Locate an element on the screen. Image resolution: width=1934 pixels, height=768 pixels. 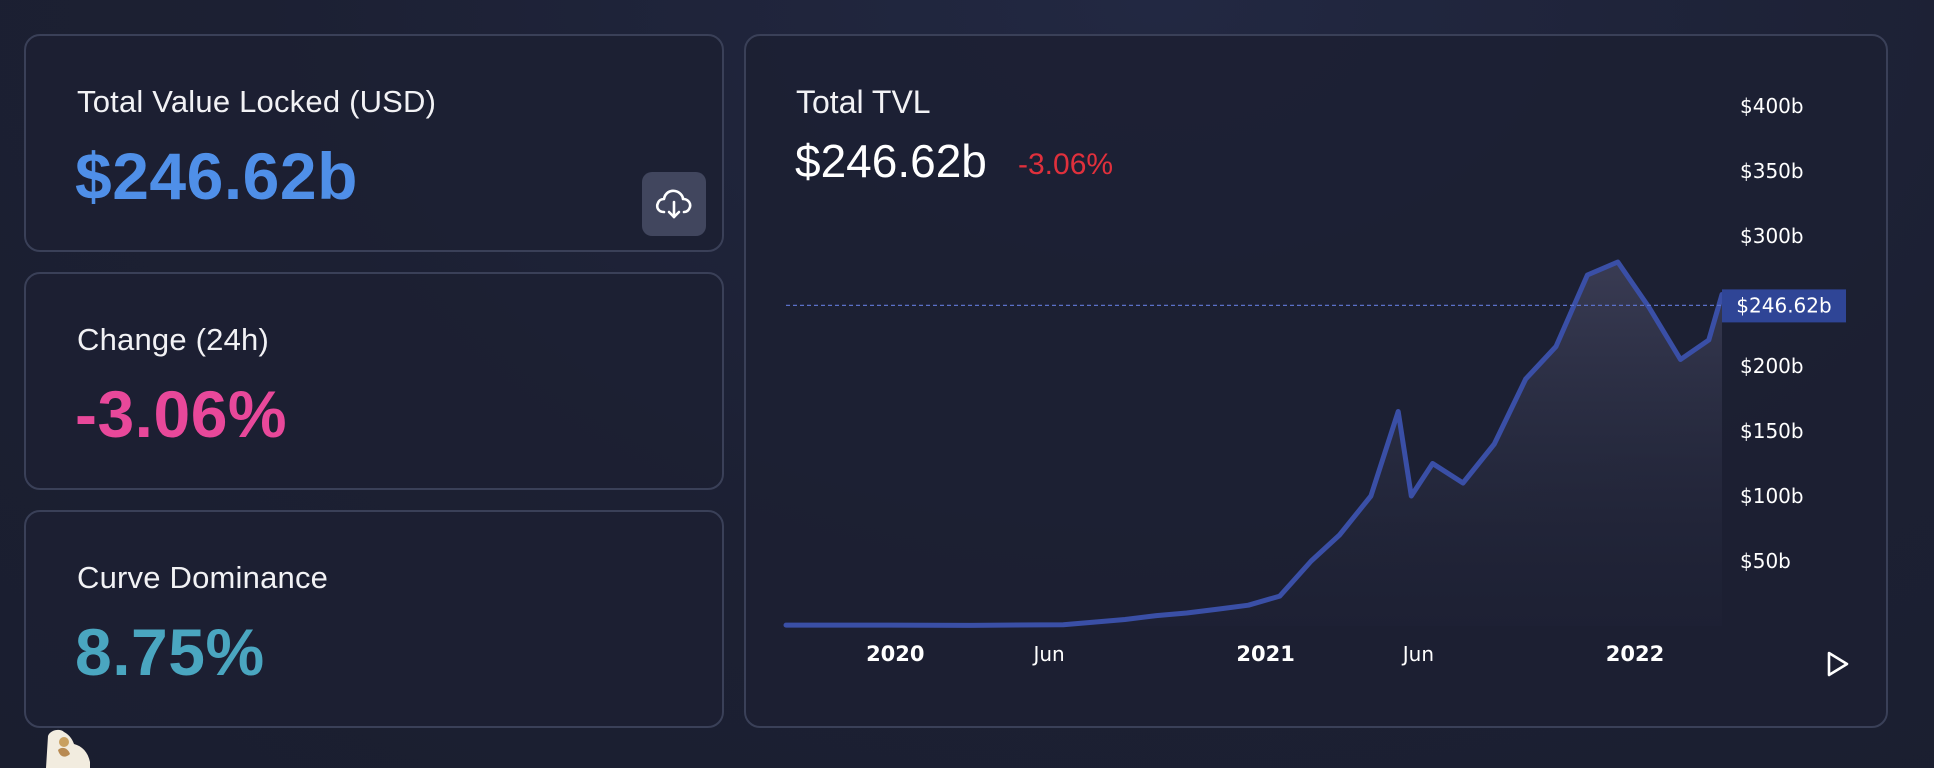
y-tick-label: $100b is located at coordinates (1772, 496).